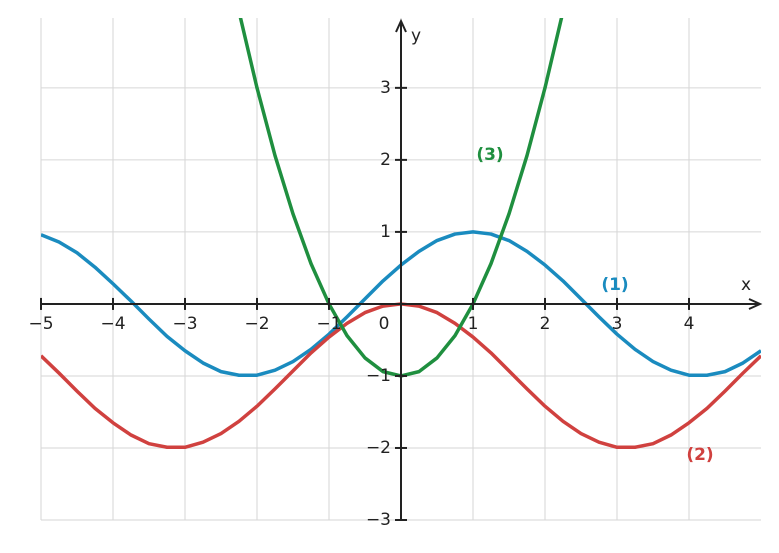  I want to click on curve-label: (3), so click(489, 155).